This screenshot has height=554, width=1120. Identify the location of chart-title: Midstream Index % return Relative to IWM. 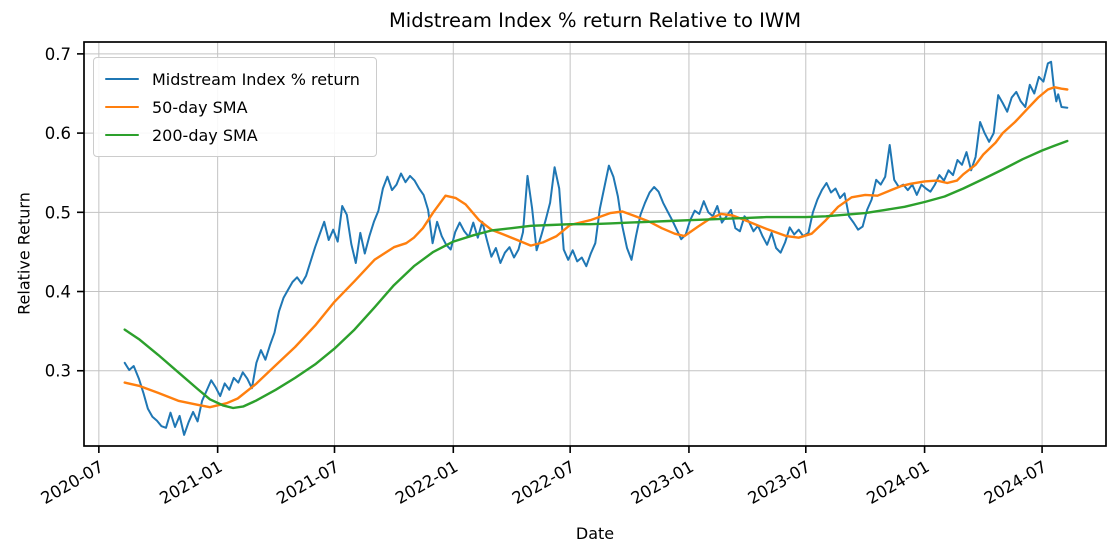
(595, 20).